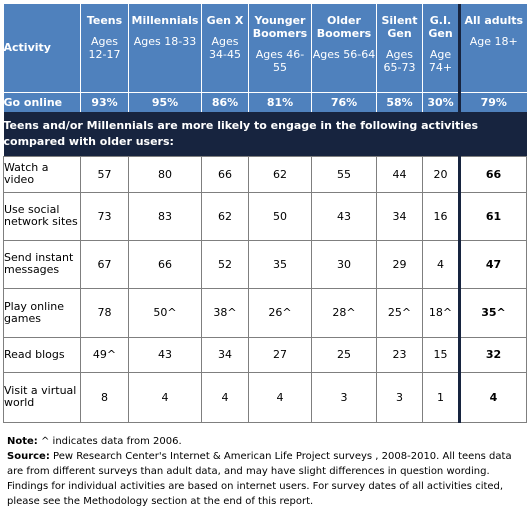 Image resolution: width=530 pixels, height=519 pixels. I want to click on table-cell: 30, so click(344, 264).